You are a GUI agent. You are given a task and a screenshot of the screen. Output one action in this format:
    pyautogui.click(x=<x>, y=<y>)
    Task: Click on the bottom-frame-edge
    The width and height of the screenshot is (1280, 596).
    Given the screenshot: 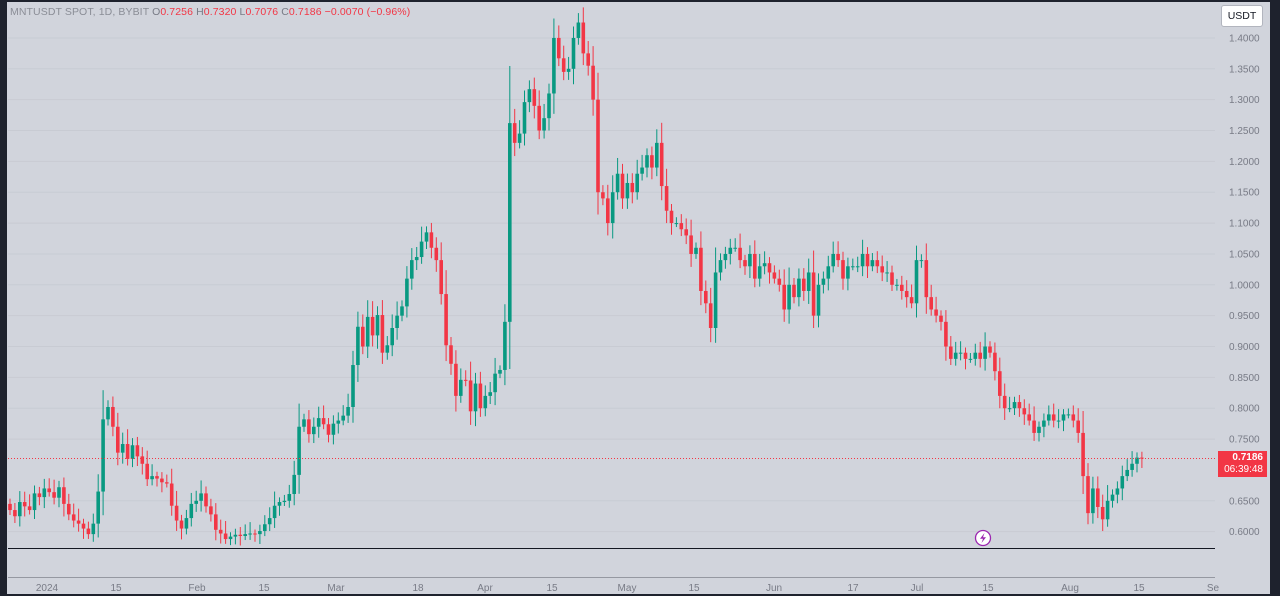 What is the action you would take?
    pyautogui.click(x=640, y=595)
    